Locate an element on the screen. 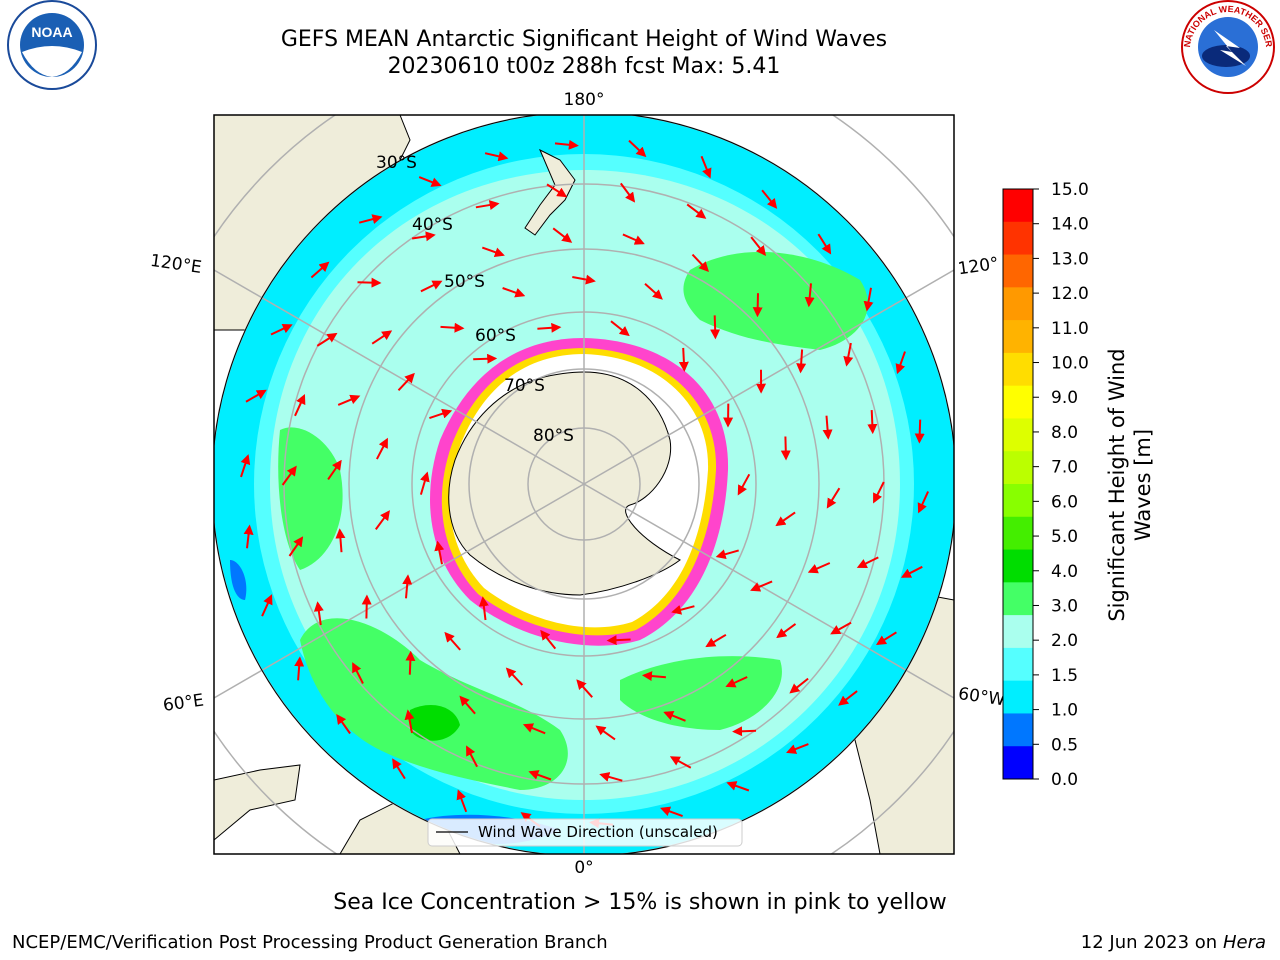 The width and height of the screenshot is (1280, 960). colorbar-frame is located at coordinates (1018, 484).